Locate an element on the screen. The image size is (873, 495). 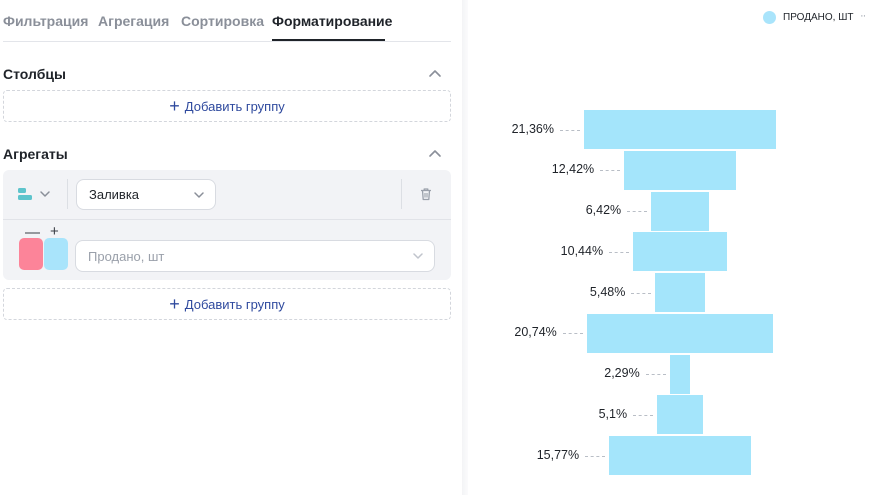
aggregates-section-title: Агрегаты is located at coordinates (35, 154).